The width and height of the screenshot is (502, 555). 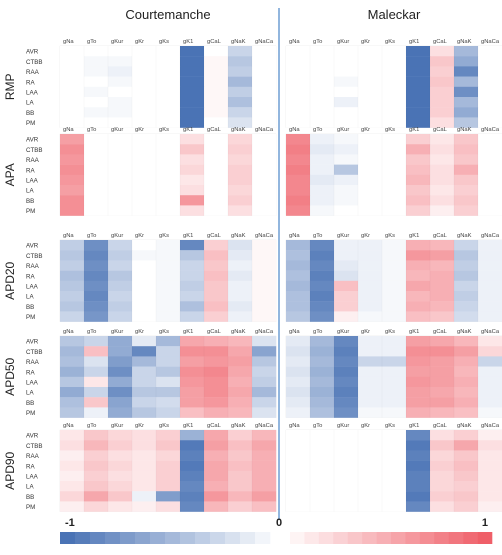 What do you see at coordinates (485, 523) in the screenshot?
I see `colorbar-max-label: 1` at bounding box center [485, 523].